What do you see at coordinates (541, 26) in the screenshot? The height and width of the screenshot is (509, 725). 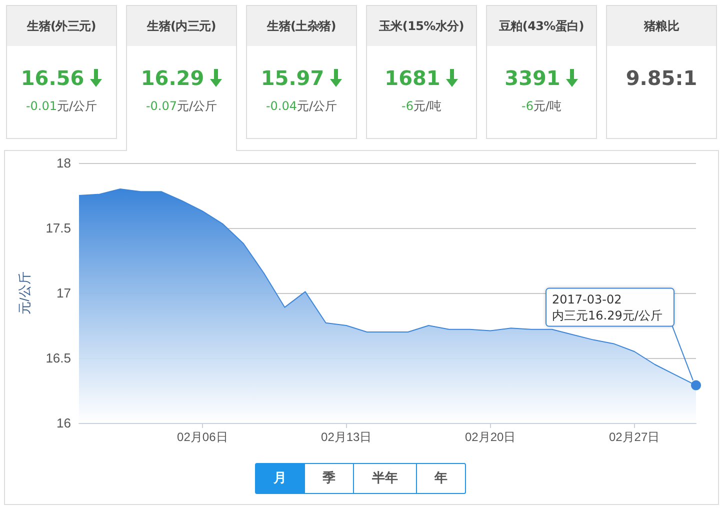 I see `text: 豆粕(43%蛋白)` at bounding box center [541, 26].